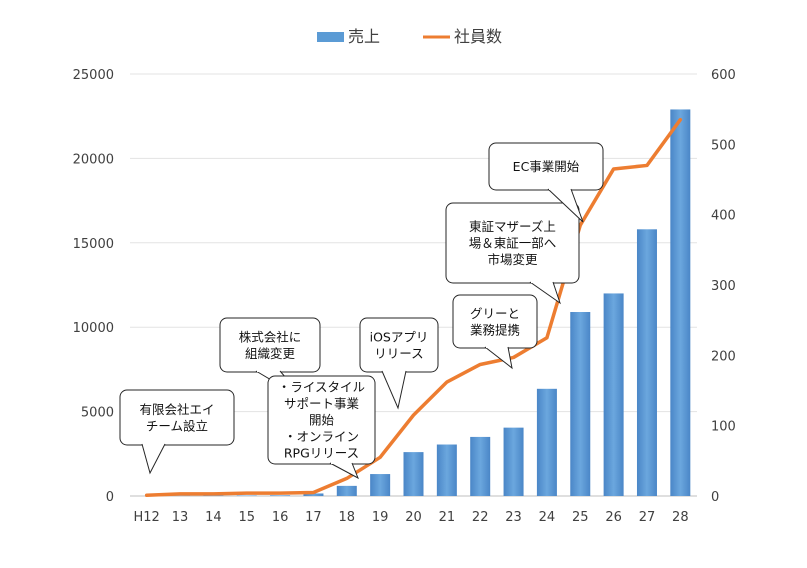  I want to click on legend-label-line: 社員数, so click(478, 36).